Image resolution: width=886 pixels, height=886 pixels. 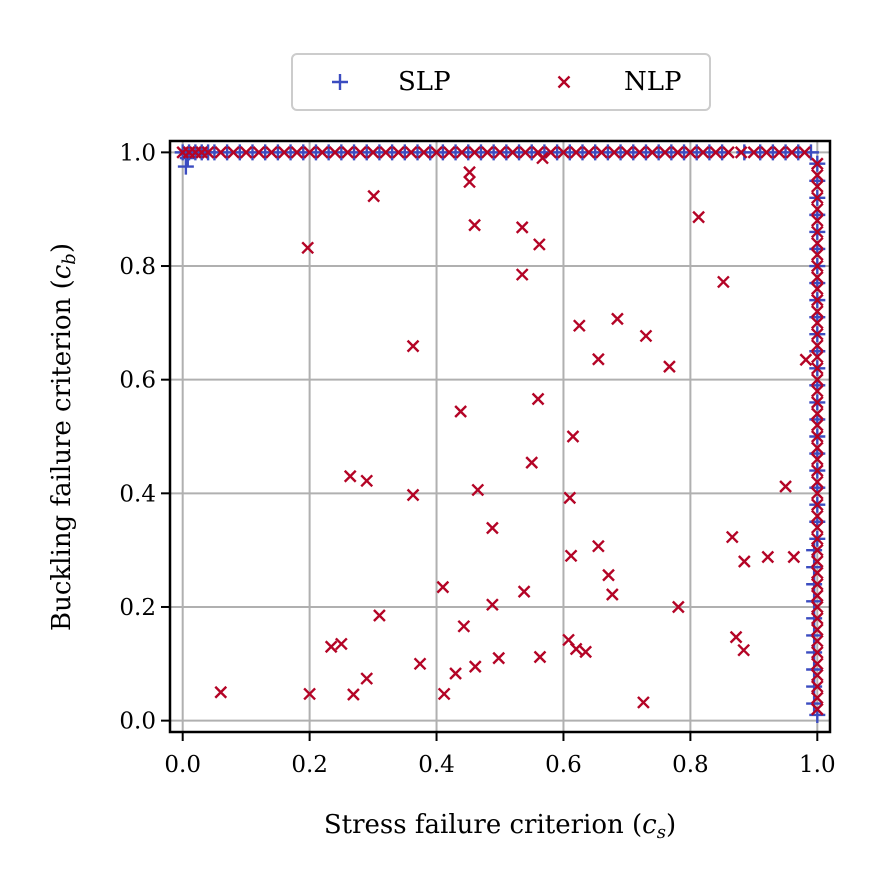 I want to click on y-tick-label: 1.0, so click(x=137, y=153).